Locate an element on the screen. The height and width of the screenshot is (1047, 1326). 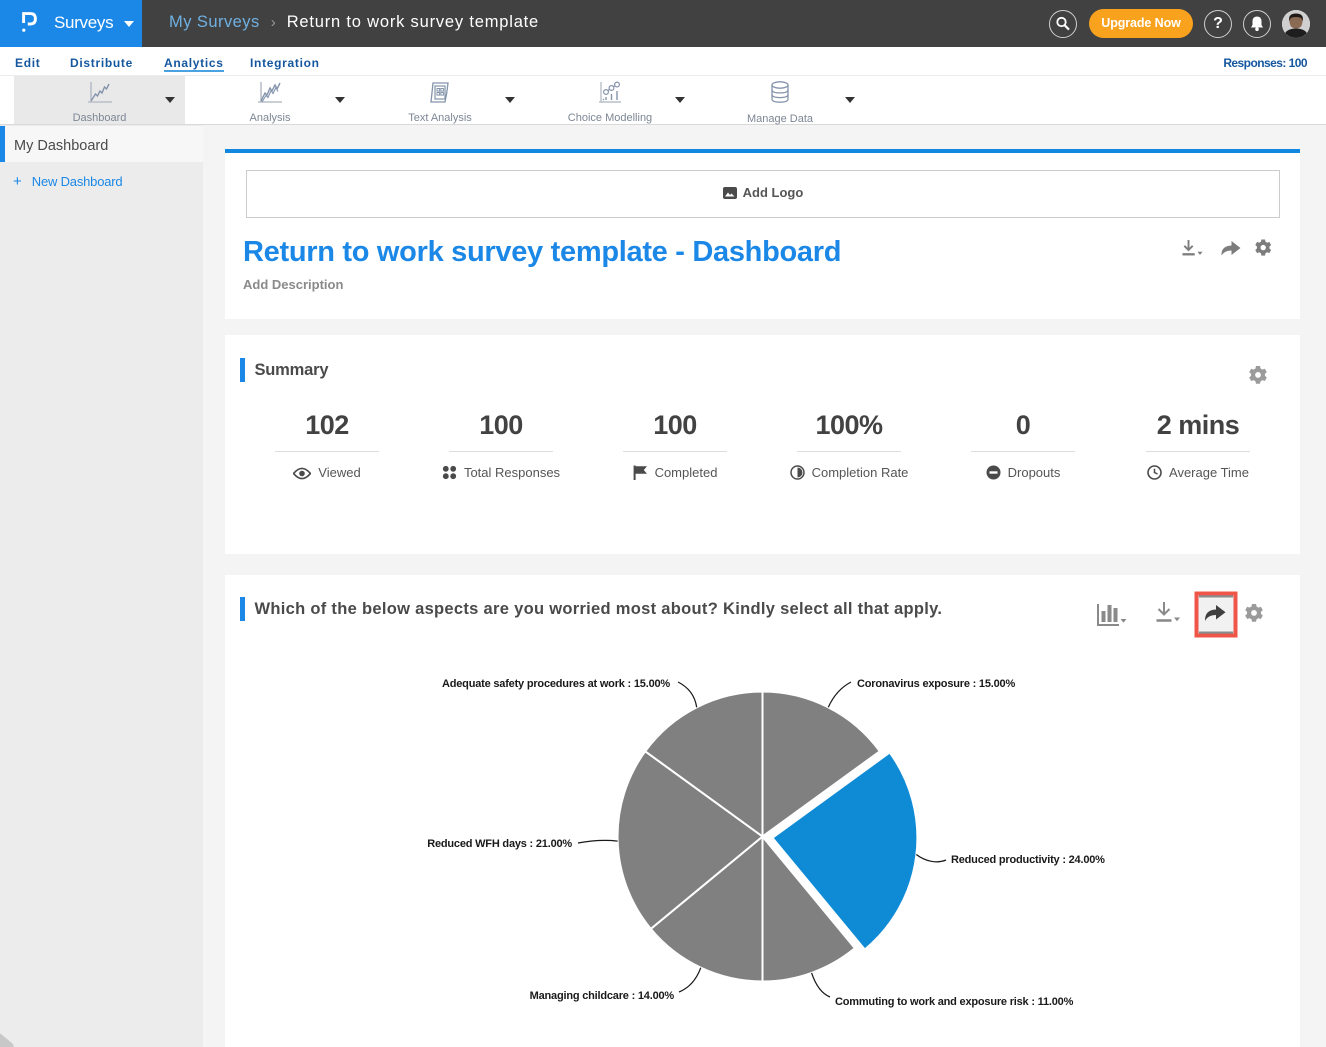
svg-text: Reduced WFH days : 21.00% is located at coordinates (499, 844).